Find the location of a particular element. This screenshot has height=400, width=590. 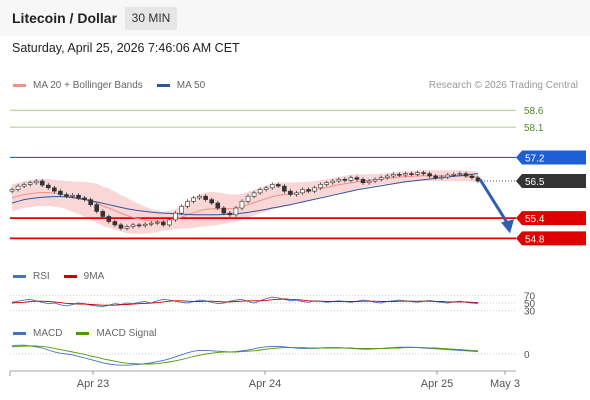

x-tick-label: Apr 24 is located at coordinates (265, 384).